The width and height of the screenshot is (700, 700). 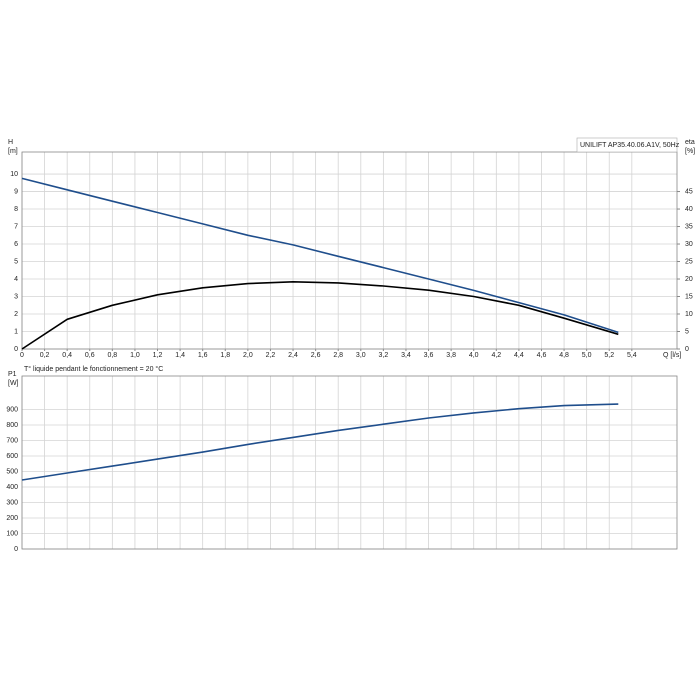 What do you see at coordinates (609, 355) in the screenshot?
I see `x-tick-label: 5,2` at bounding box center [609, 355].